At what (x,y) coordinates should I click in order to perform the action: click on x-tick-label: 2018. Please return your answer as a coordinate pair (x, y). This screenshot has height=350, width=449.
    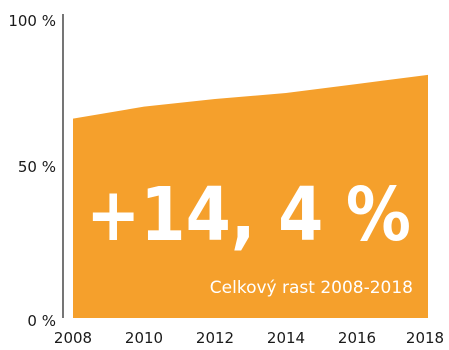
    Looking at the image, I should click on (425, 338).